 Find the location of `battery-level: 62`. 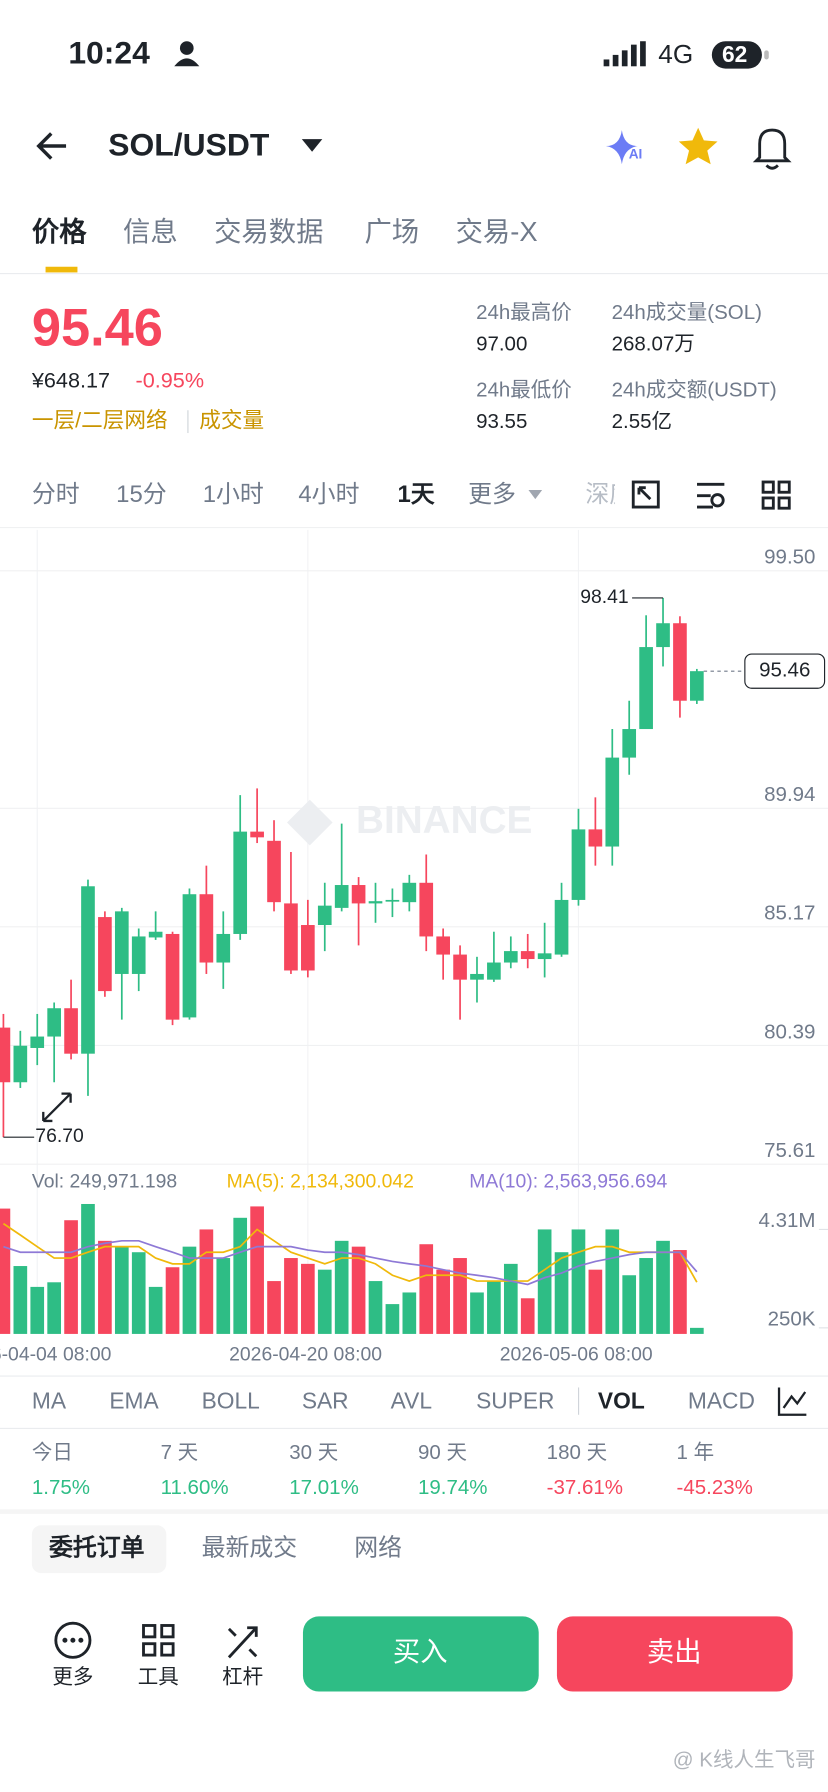

battery-level: 62 is located at coordinates (734, 54).